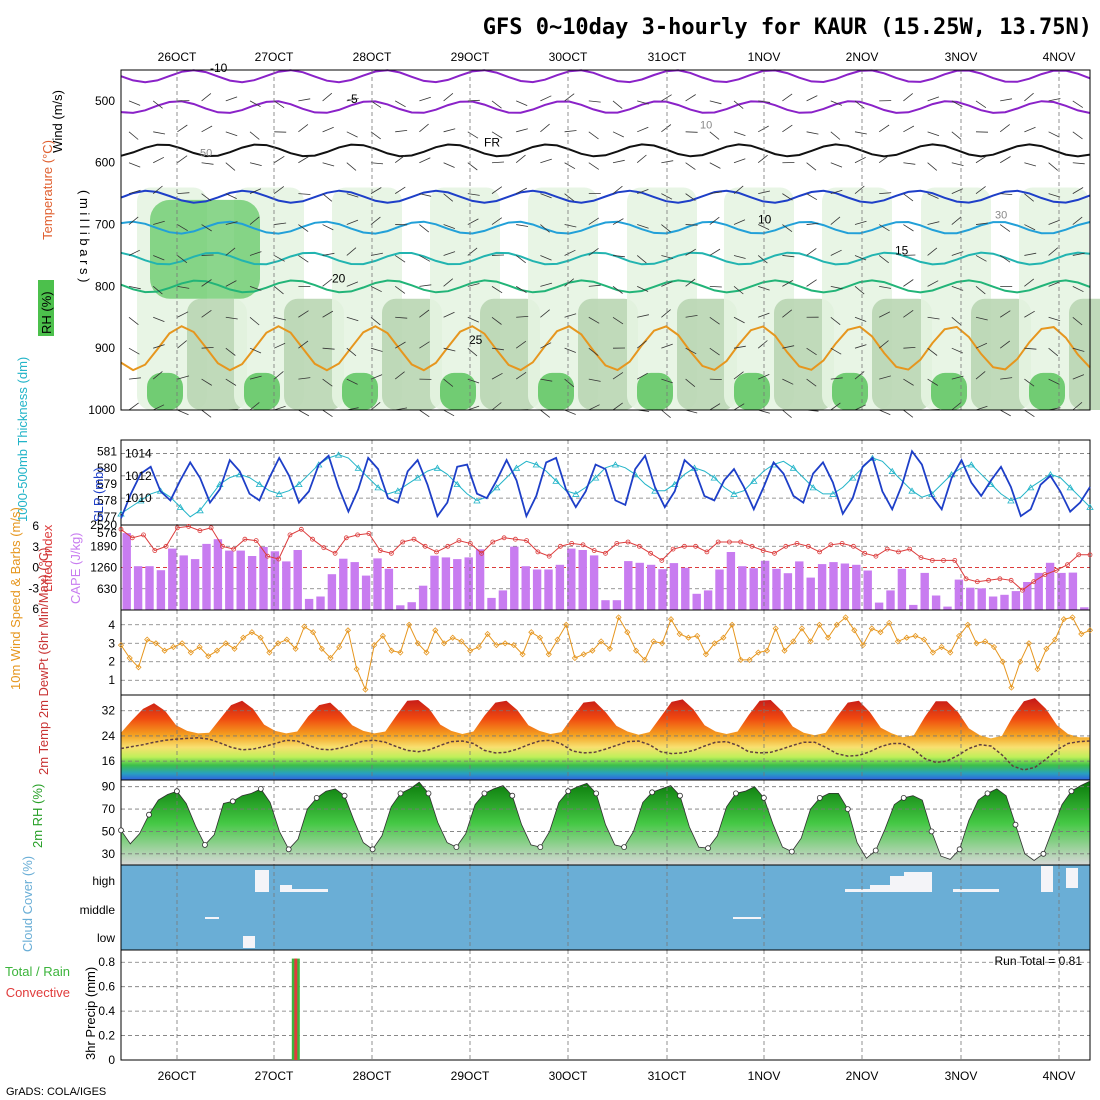 The height and width of the screenshot is (1100, 1100). What do you see at coordinates (862, 1076) in the screenshot?
I see `x-tick-bottom-2NOV: 2NOV` at bounding box center [862, 1076].